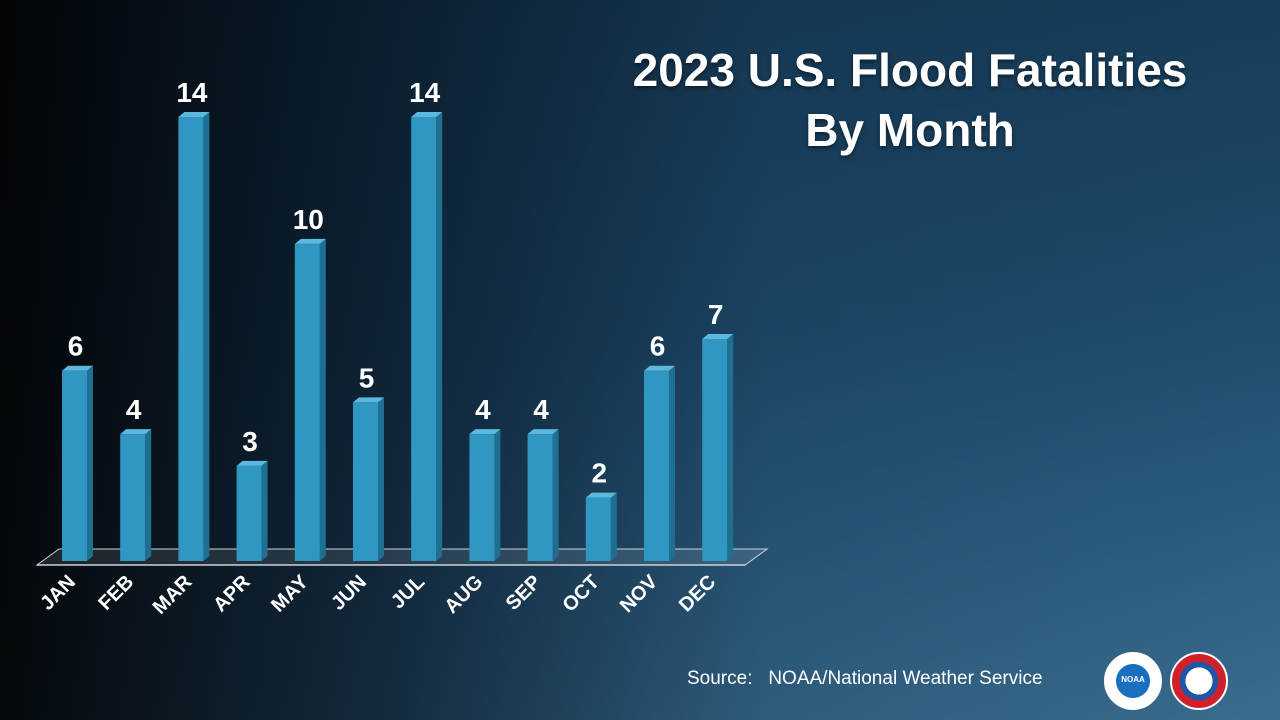 This screenshot has width=1280, height=720. Describe the element at coordinates (76, 346) in the screenshot. I see `data-label-jan: 6` at that location.